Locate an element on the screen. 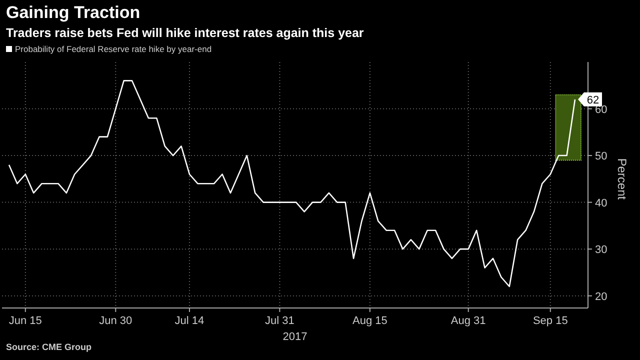  y-tick-label: 40 is located at coordinates (601, 203).